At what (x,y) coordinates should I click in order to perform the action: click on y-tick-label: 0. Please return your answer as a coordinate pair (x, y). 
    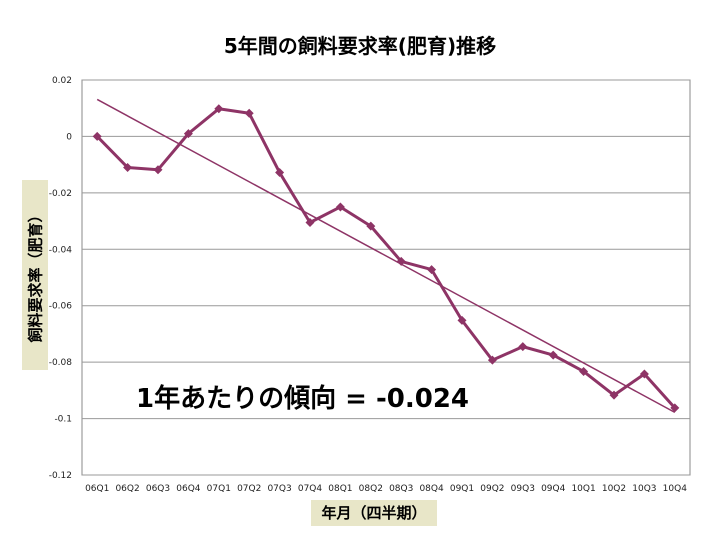
    Looking at the image, I should click on (69, 137).